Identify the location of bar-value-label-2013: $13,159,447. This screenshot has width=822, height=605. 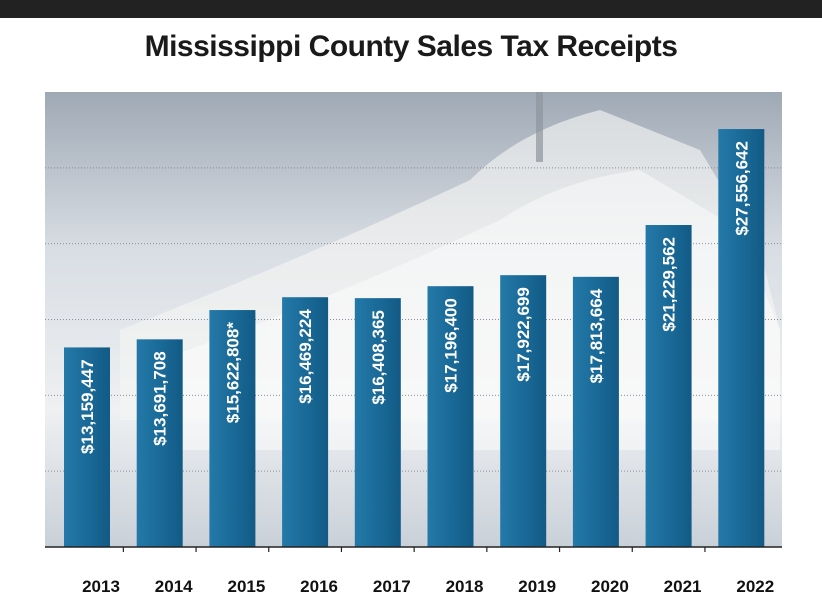
(87, 406).